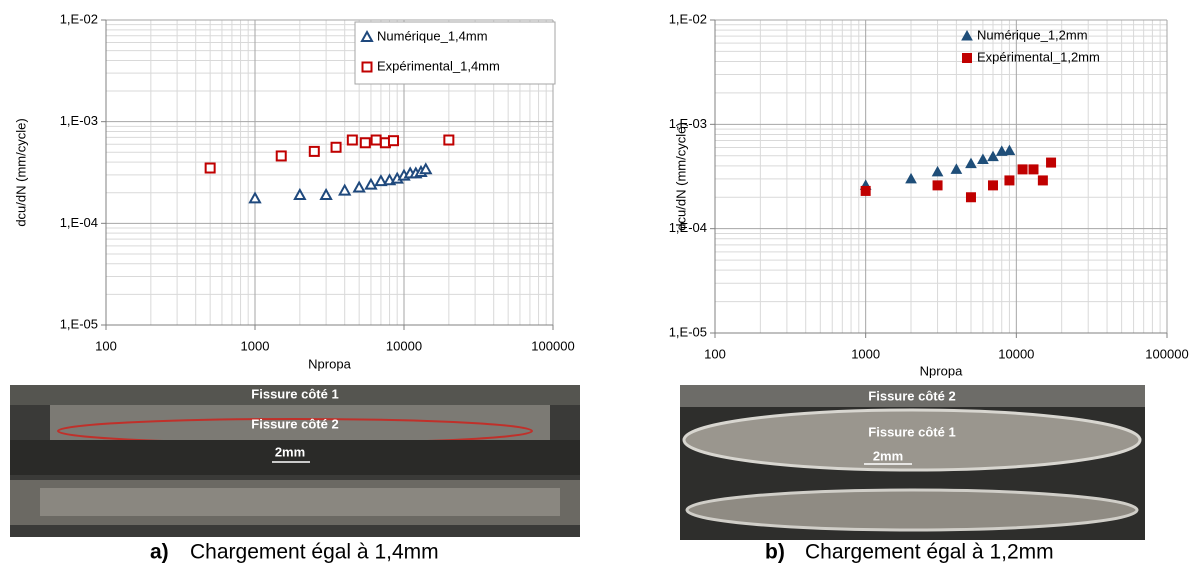 This screenshot has height=570, width=1202. I want to click on panel-label: b), so click(775, 552).